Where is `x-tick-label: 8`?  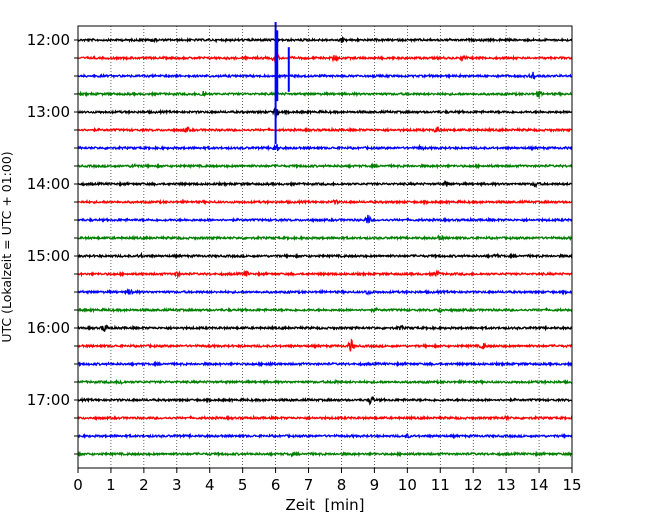 x-tick-label: 8 is located at coordinates (342, 485).